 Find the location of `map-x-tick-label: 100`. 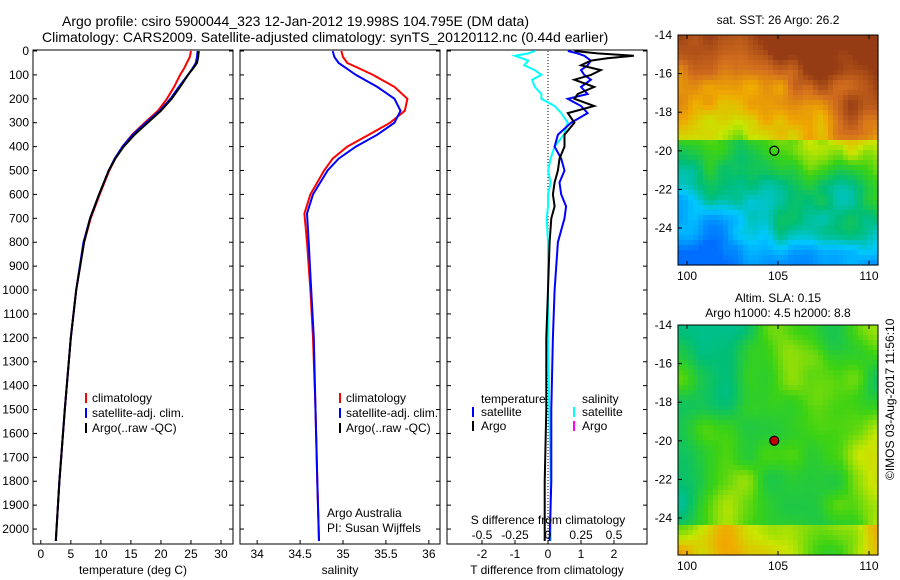

map-x-tick-label: 100 is located at coordinates (687, 276).